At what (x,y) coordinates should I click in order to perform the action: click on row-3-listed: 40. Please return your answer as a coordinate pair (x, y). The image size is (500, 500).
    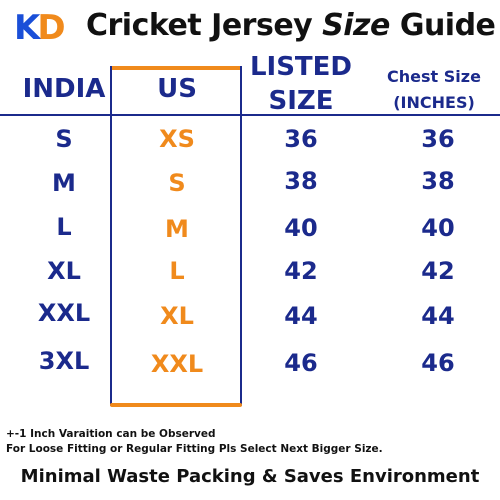
    Looking at the image, I should click on (301, 228).